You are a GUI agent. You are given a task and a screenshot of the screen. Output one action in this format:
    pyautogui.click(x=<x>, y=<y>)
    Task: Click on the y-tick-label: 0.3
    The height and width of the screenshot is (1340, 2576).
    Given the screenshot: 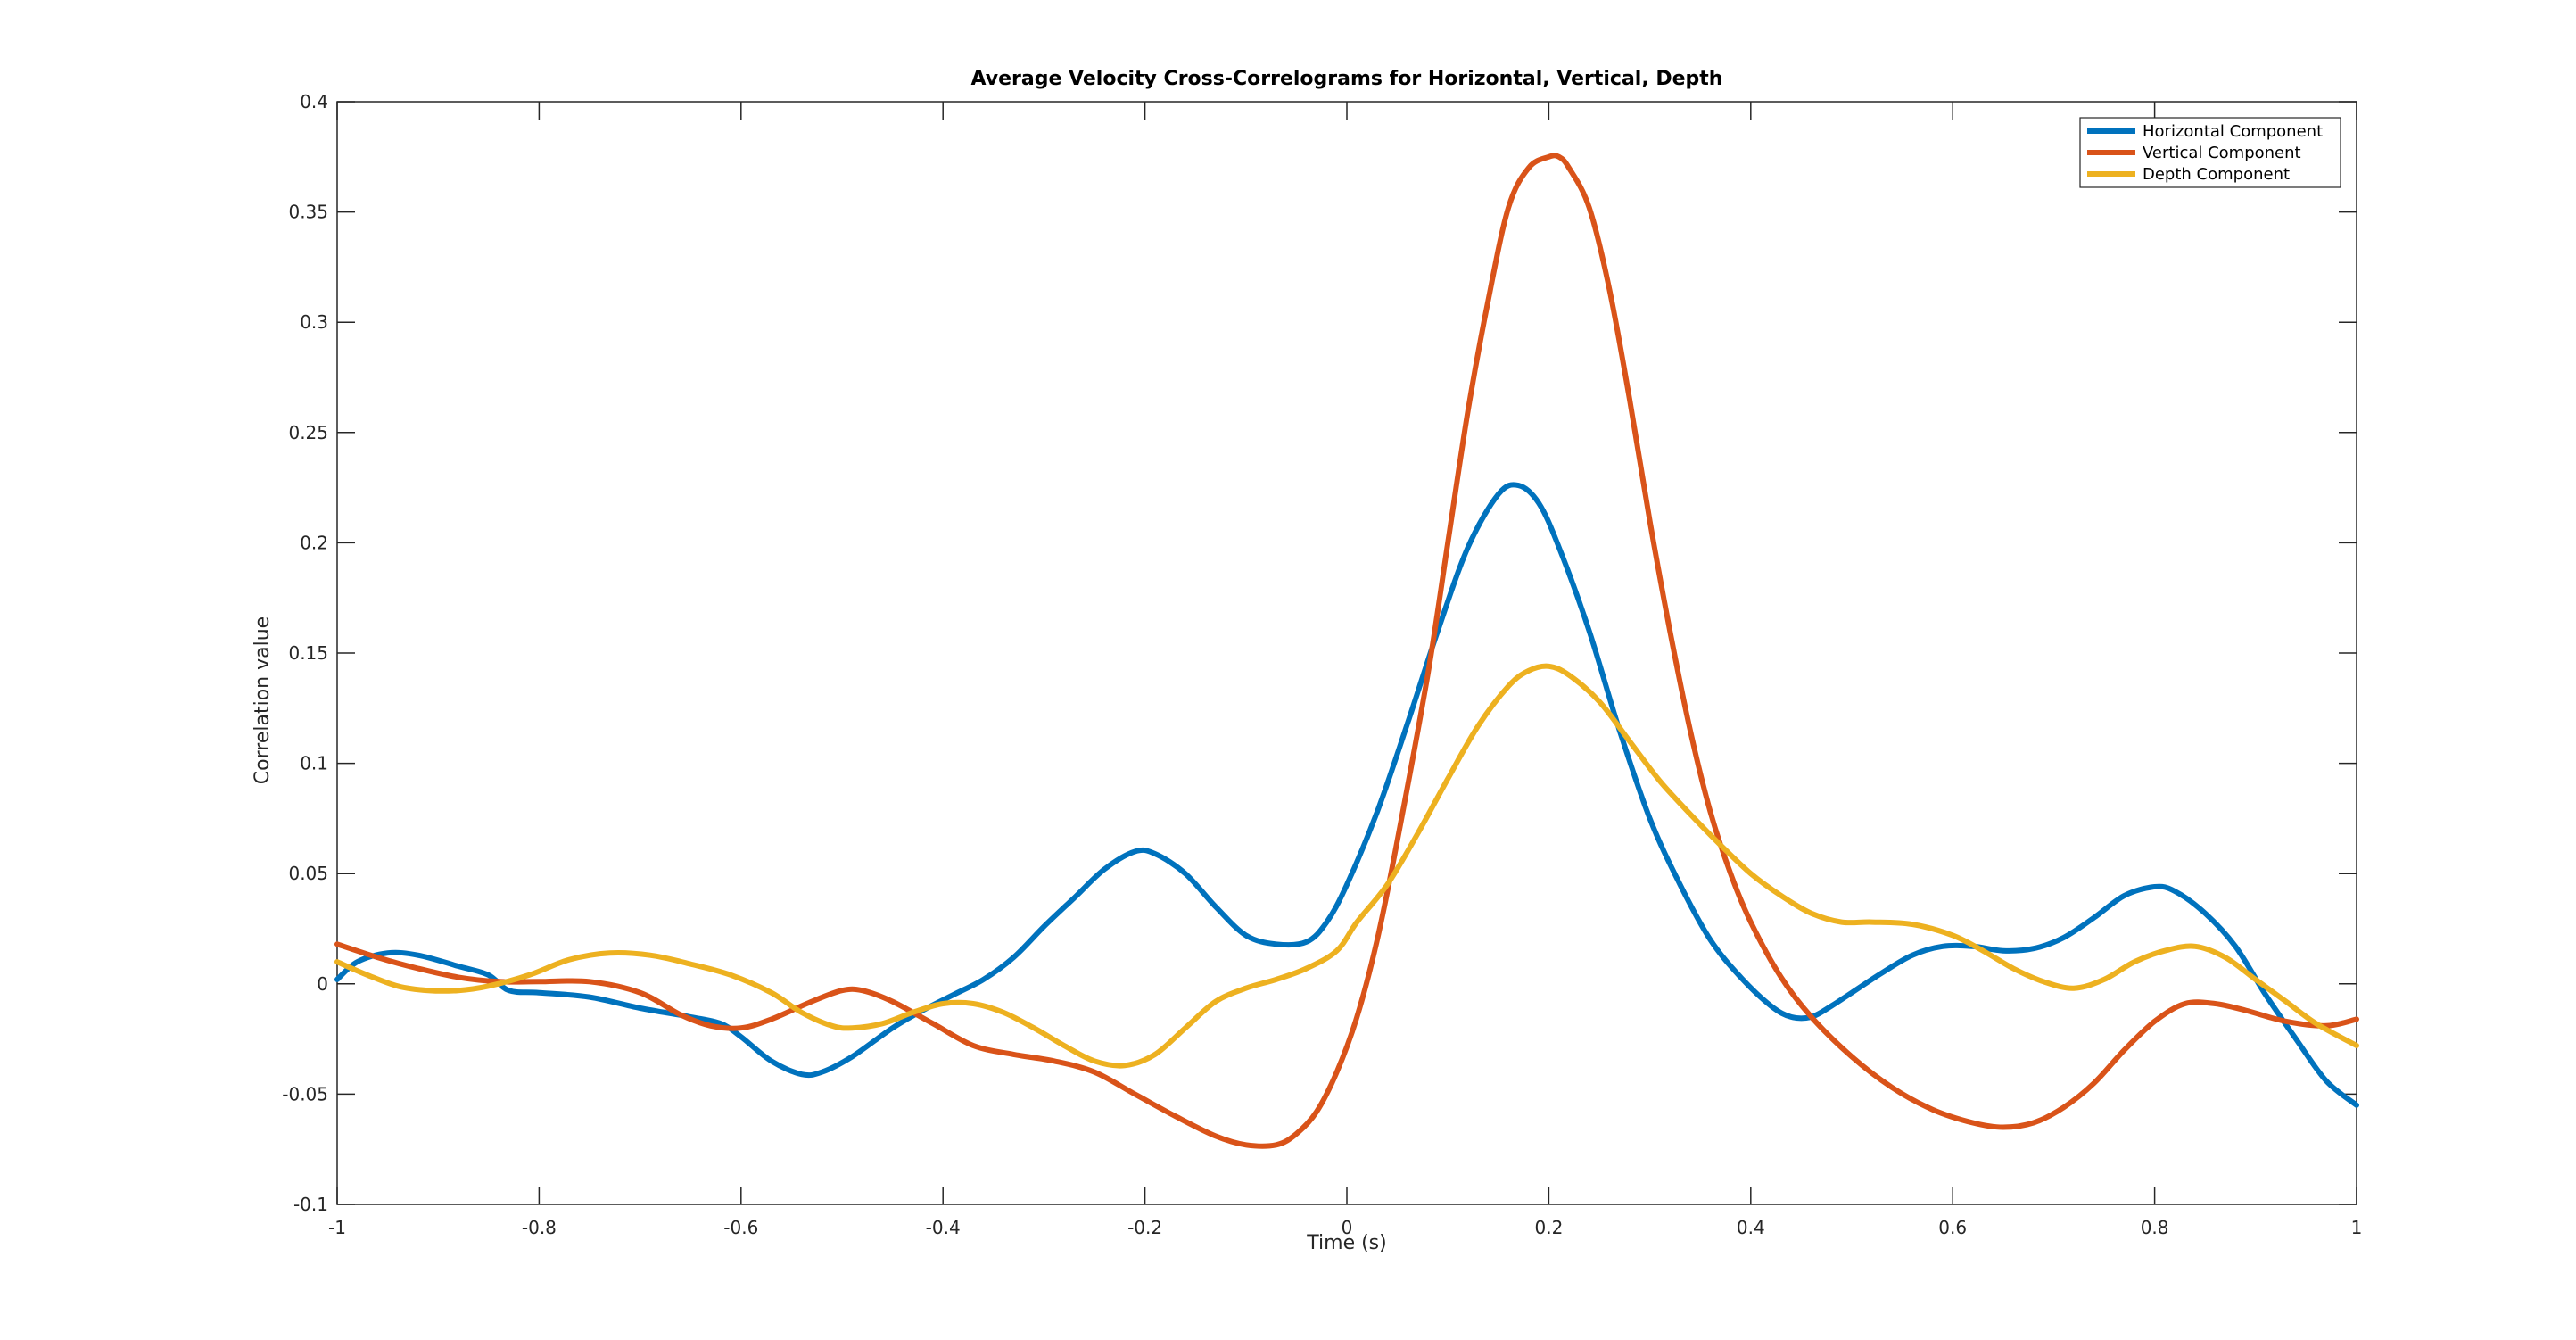 What is the action you would take?
    pyautogui.click(x=314, y=322)
    